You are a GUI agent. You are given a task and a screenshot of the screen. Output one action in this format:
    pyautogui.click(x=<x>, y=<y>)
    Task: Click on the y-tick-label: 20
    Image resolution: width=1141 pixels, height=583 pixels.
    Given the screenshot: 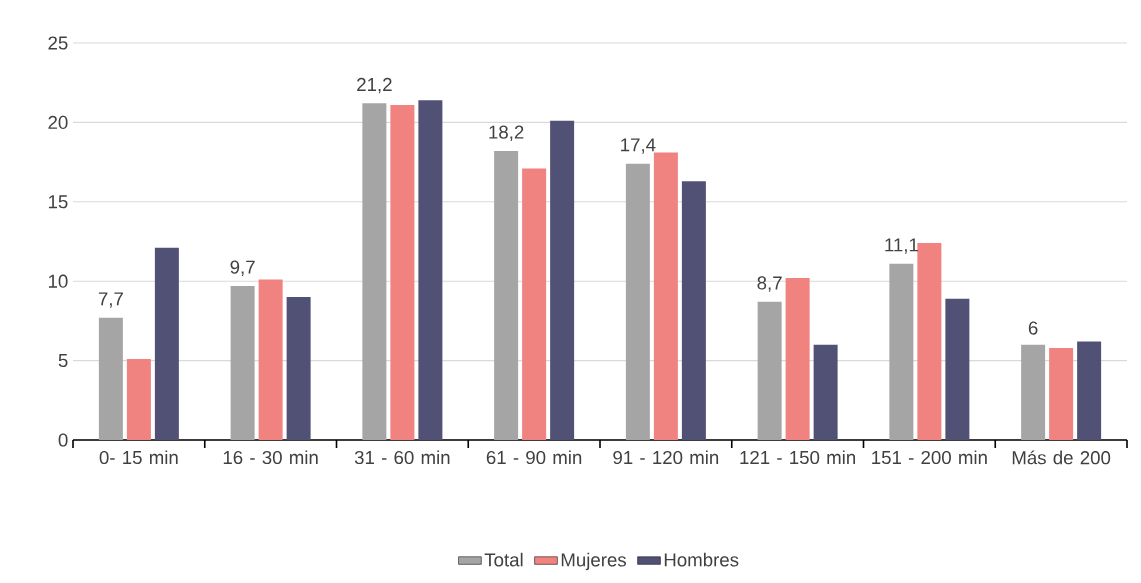 What is the action you would take?
    pyautogui.click(x=58, y=122)
    